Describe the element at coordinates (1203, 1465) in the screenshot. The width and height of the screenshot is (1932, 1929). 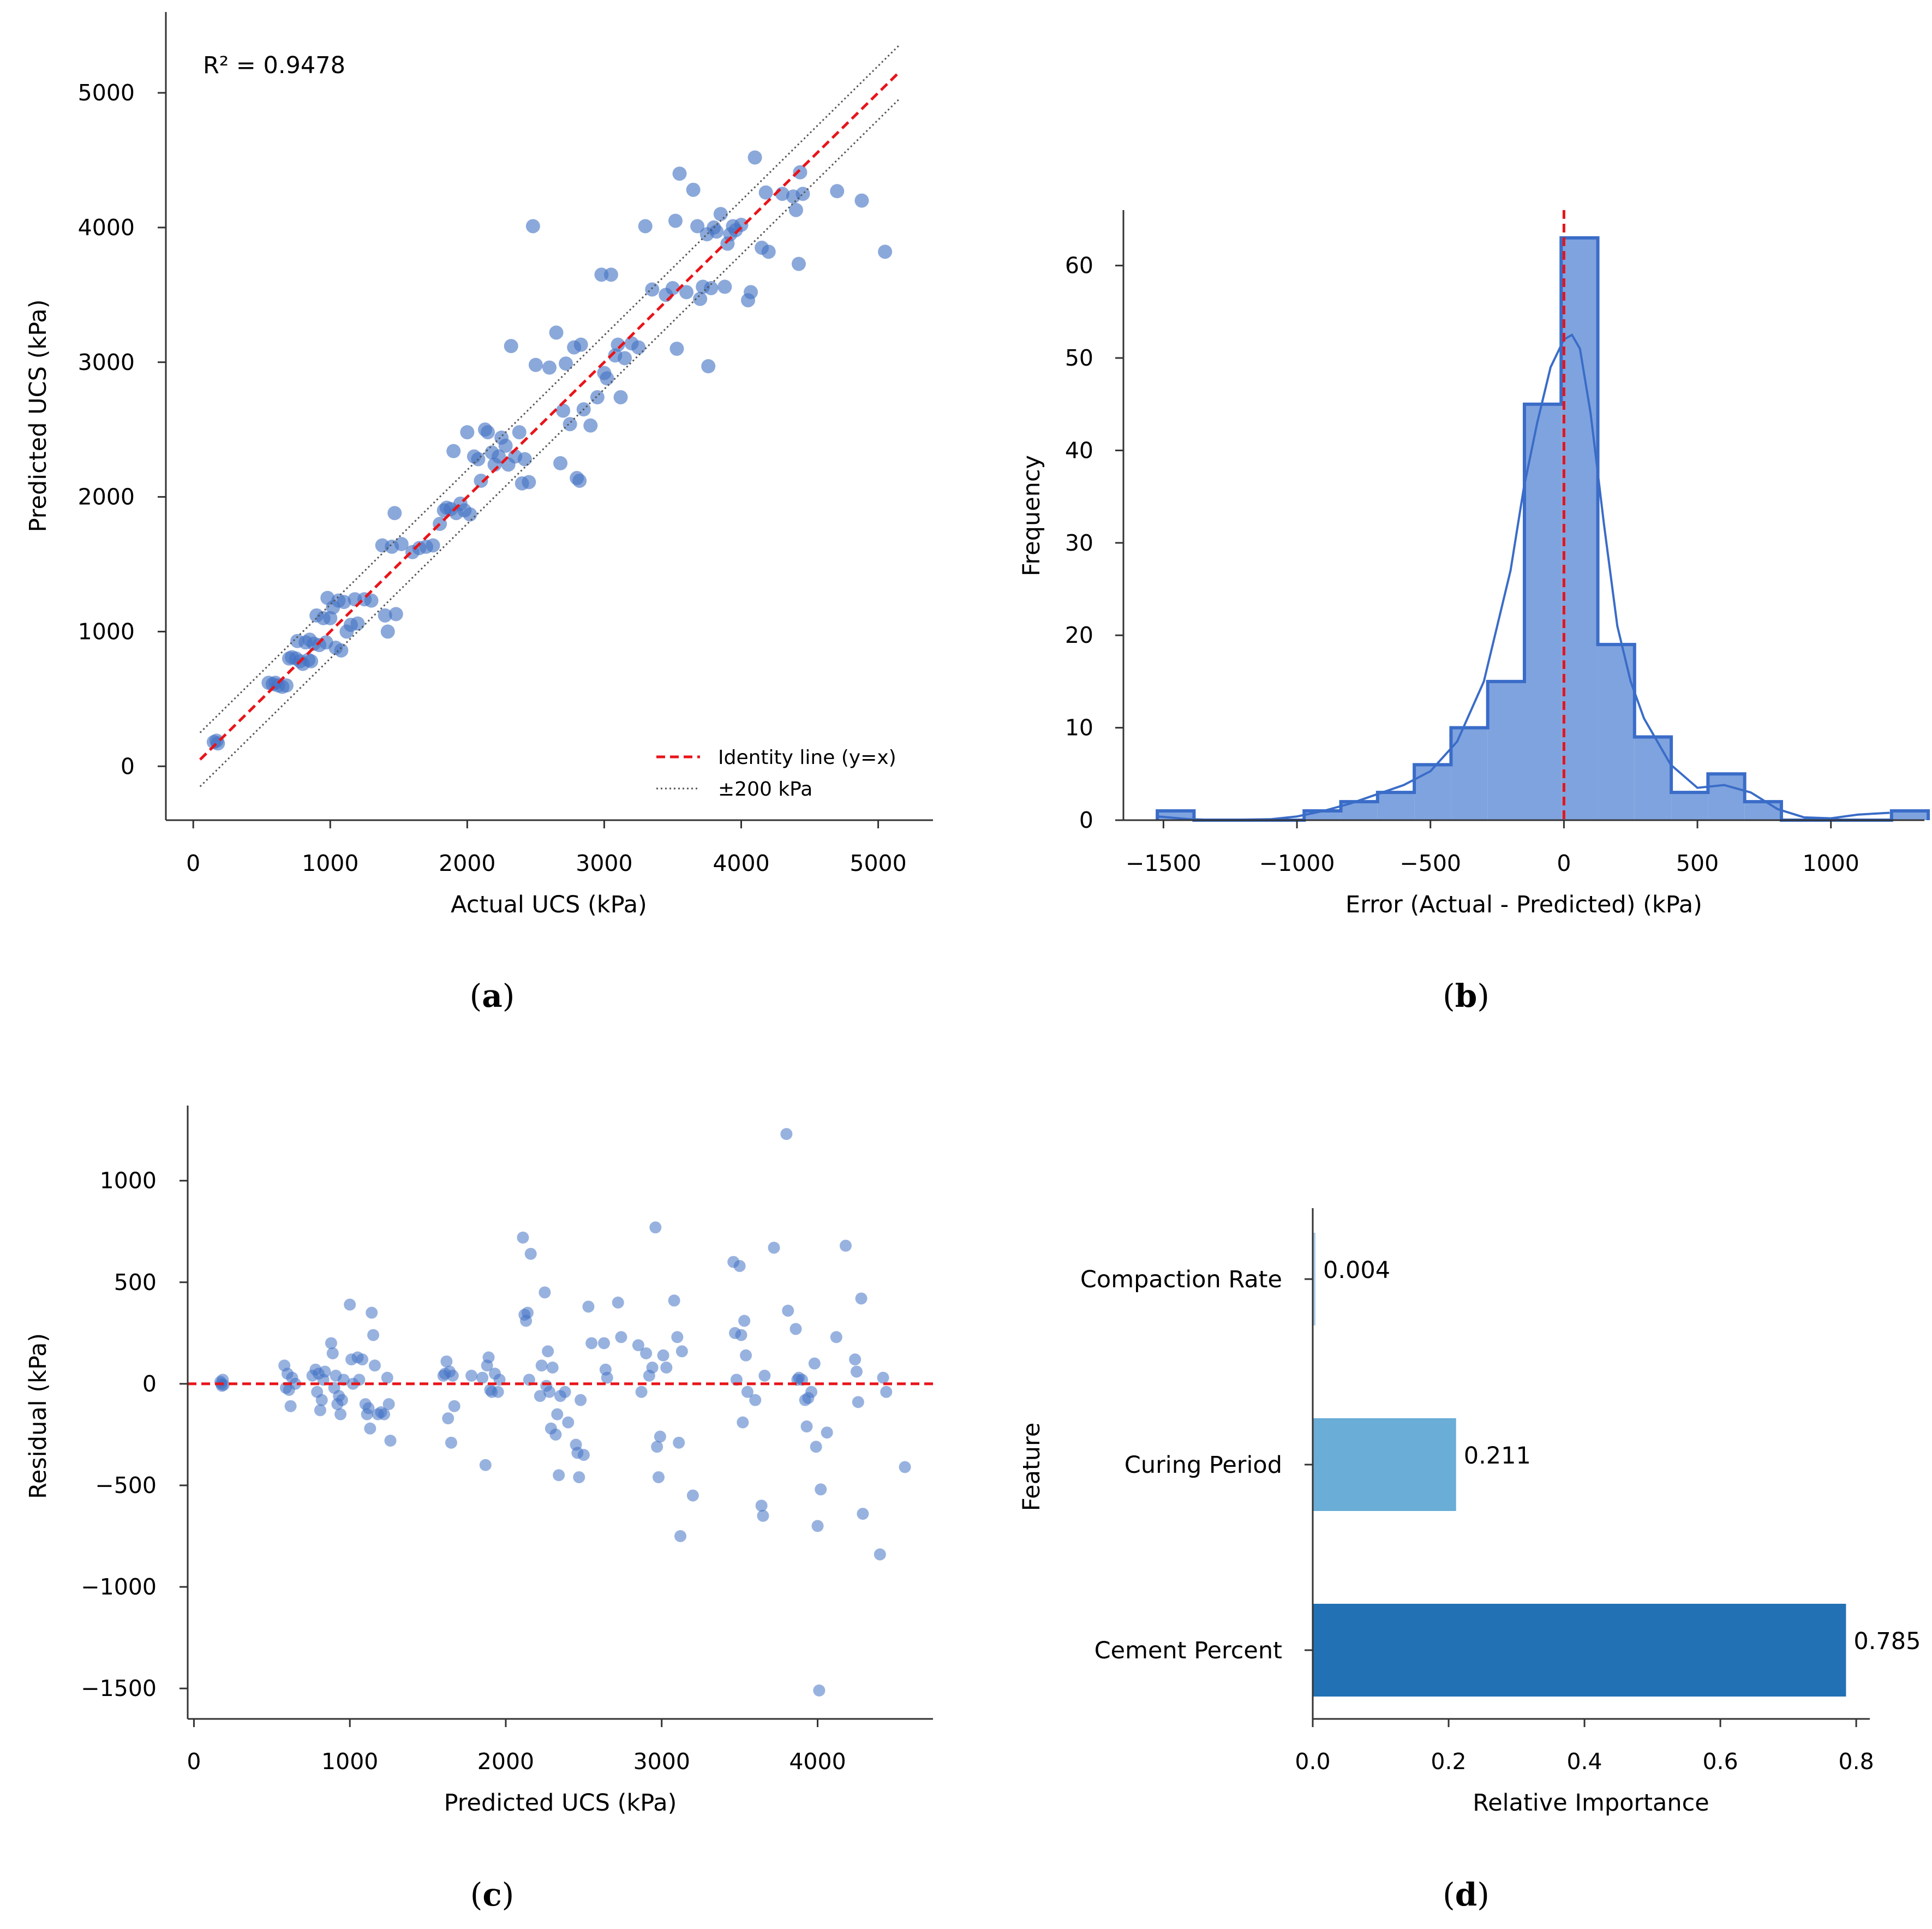
I see `y-tick-label: Curing Period` at that location.